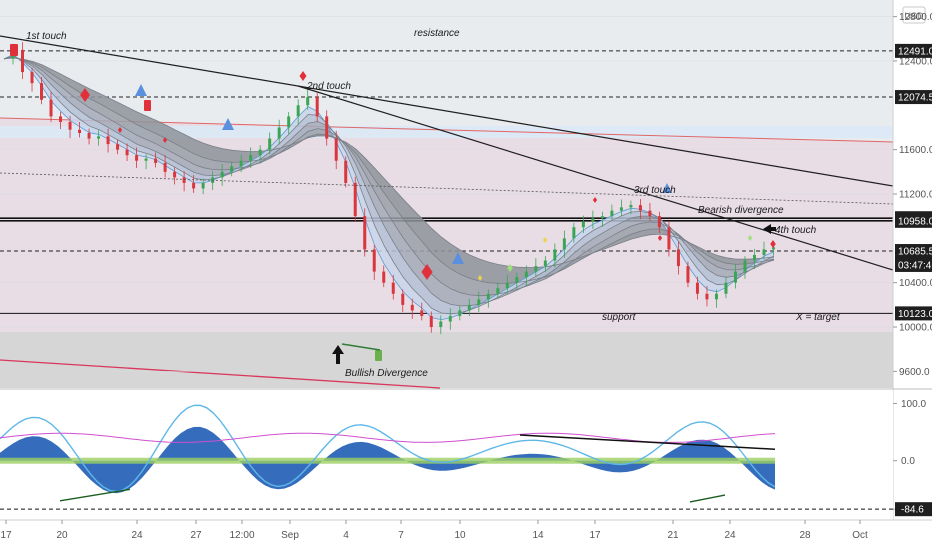 This screenshot has height=550, width=932. I want to click on date-tick-label: 27, so click(196, 535).